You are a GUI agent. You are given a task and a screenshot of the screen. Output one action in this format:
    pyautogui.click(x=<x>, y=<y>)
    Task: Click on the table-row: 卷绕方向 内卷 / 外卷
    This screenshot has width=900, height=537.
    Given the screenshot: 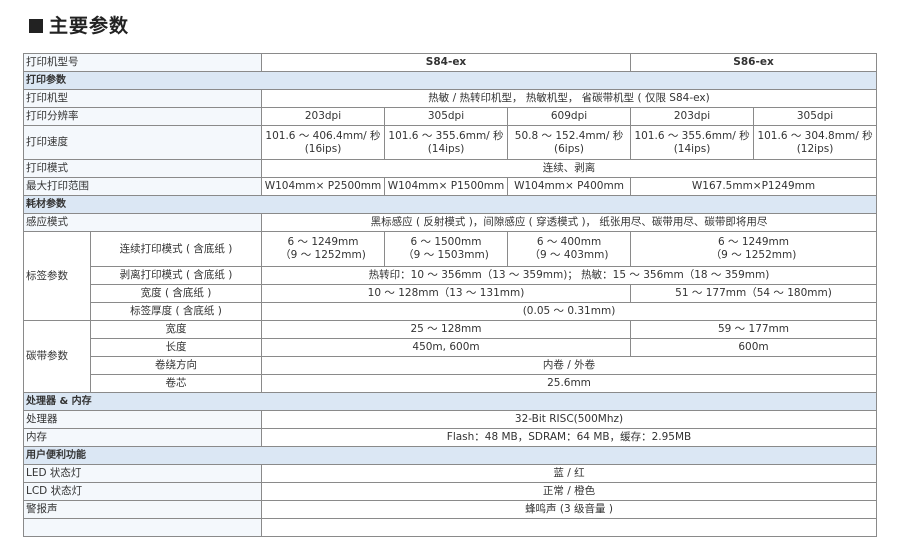 What is the action you would take?
    pyautogui.click(x=451, y=365)
    